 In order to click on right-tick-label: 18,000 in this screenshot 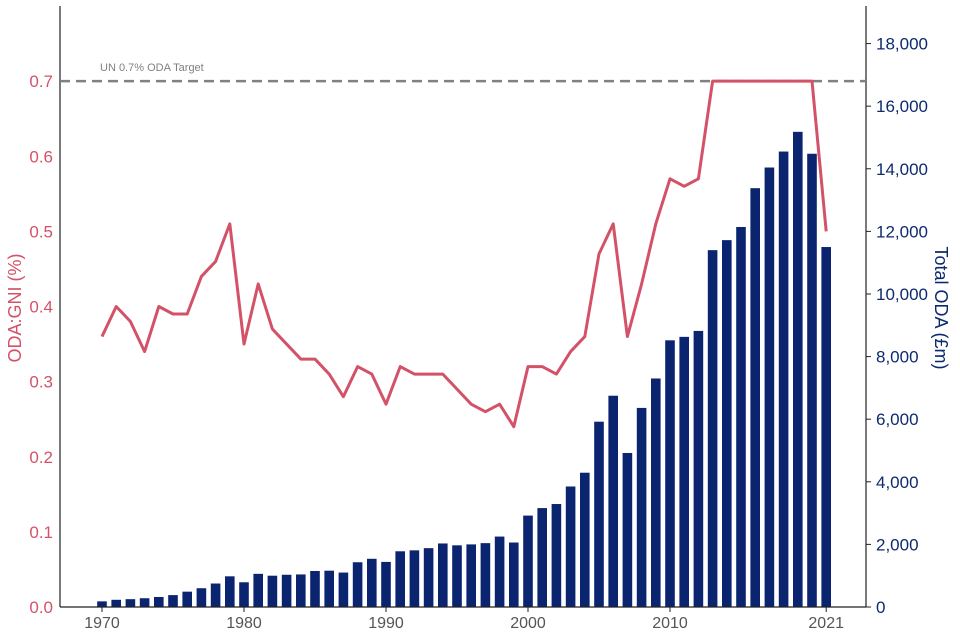, I will do `click(902, 44)`.